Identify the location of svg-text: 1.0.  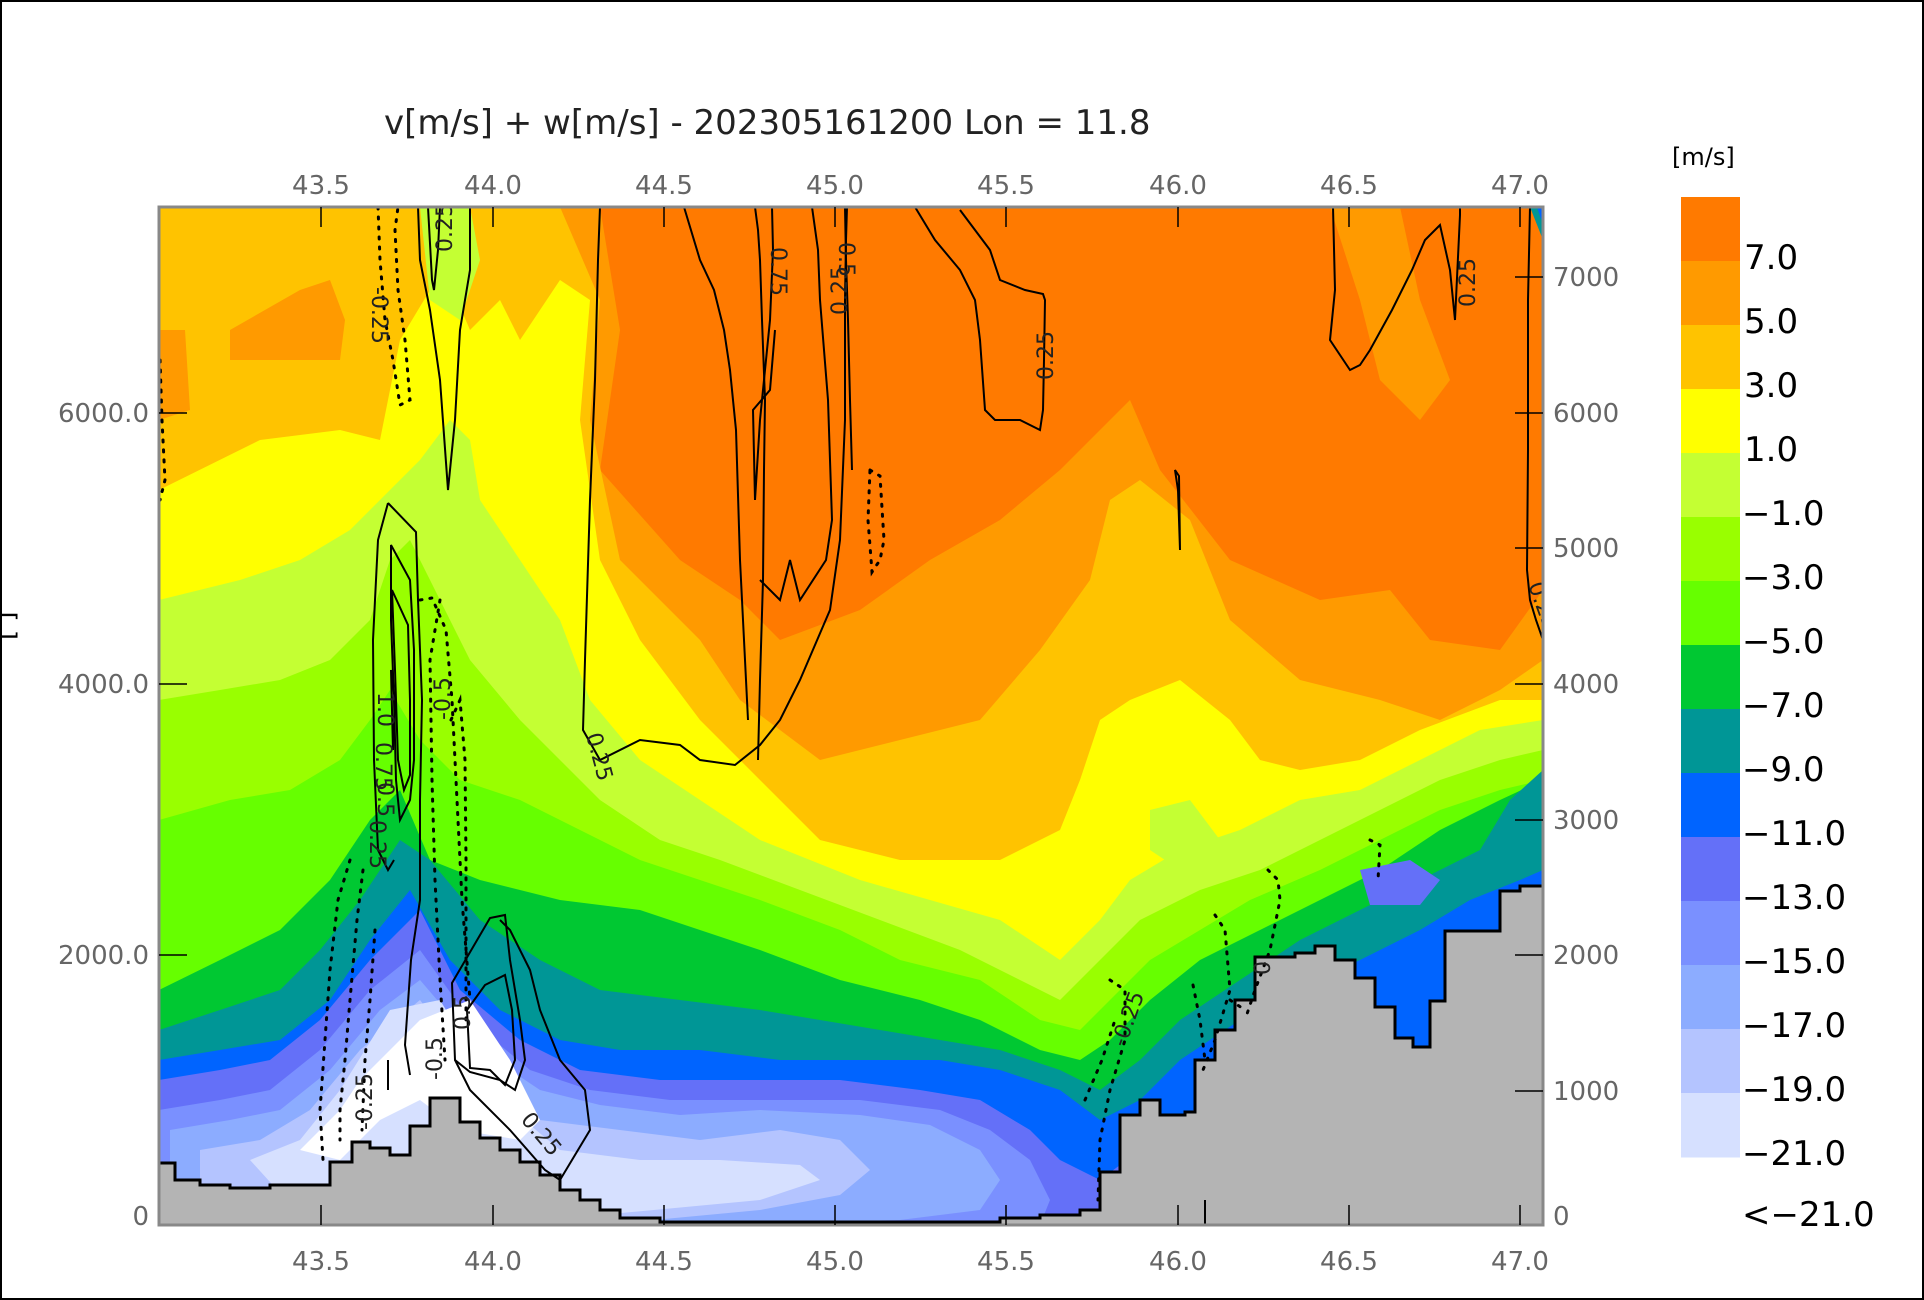
(384, 709).